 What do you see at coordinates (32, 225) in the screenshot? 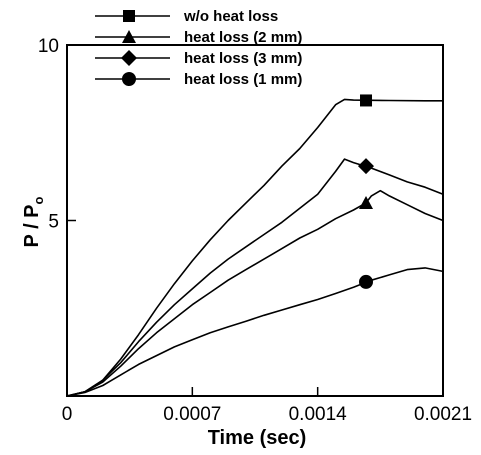
I see `y-axis-label-main: P / P` at bounding box center [32, 225].